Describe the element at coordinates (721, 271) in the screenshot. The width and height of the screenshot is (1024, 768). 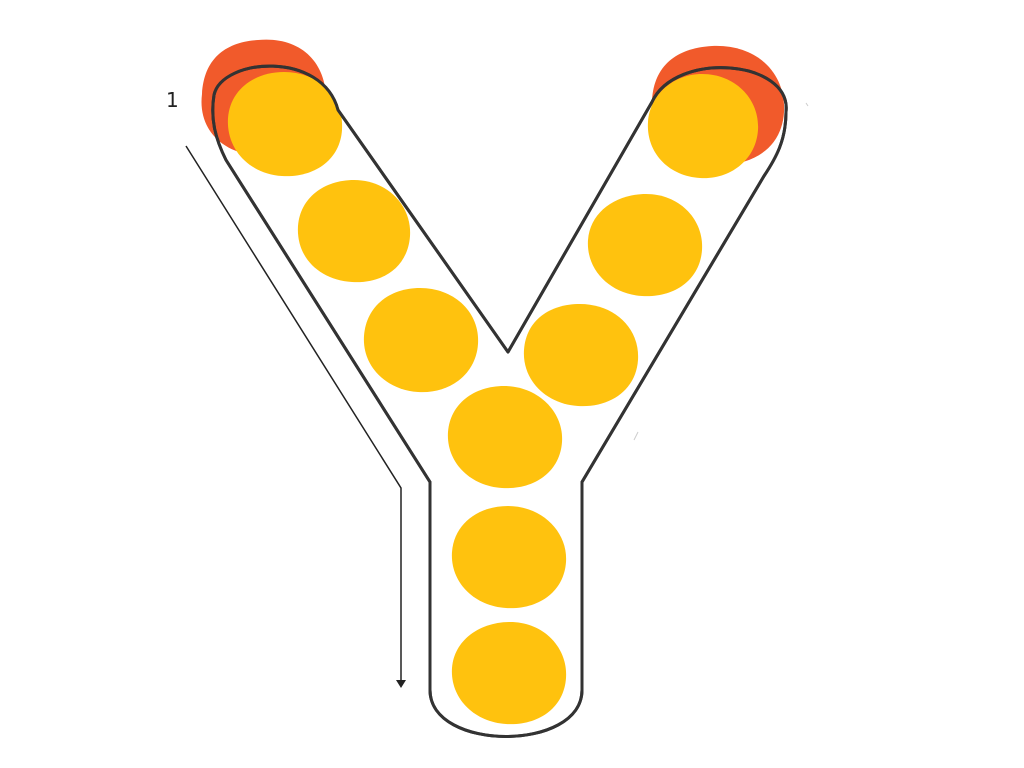
I see `stray-marks` at that location.